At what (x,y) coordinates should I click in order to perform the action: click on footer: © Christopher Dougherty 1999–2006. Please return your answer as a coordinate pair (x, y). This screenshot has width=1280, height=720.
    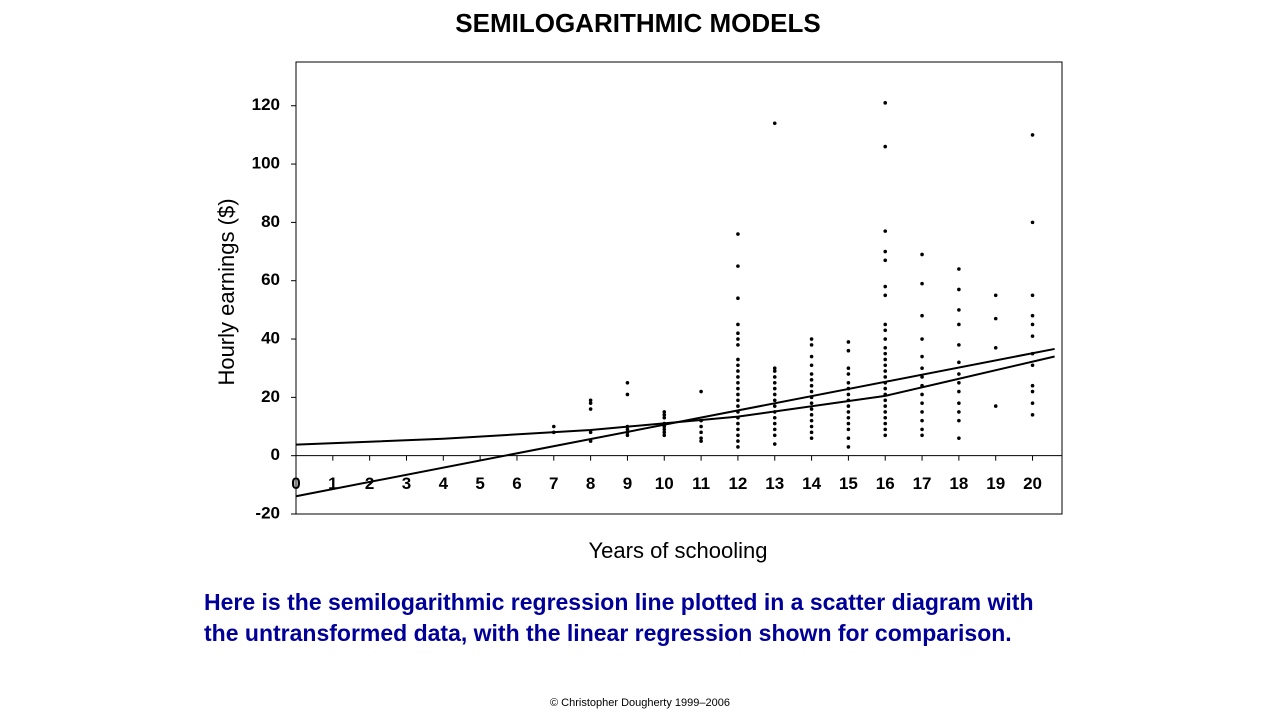
    Looking at the image, I should click on (640, 703).